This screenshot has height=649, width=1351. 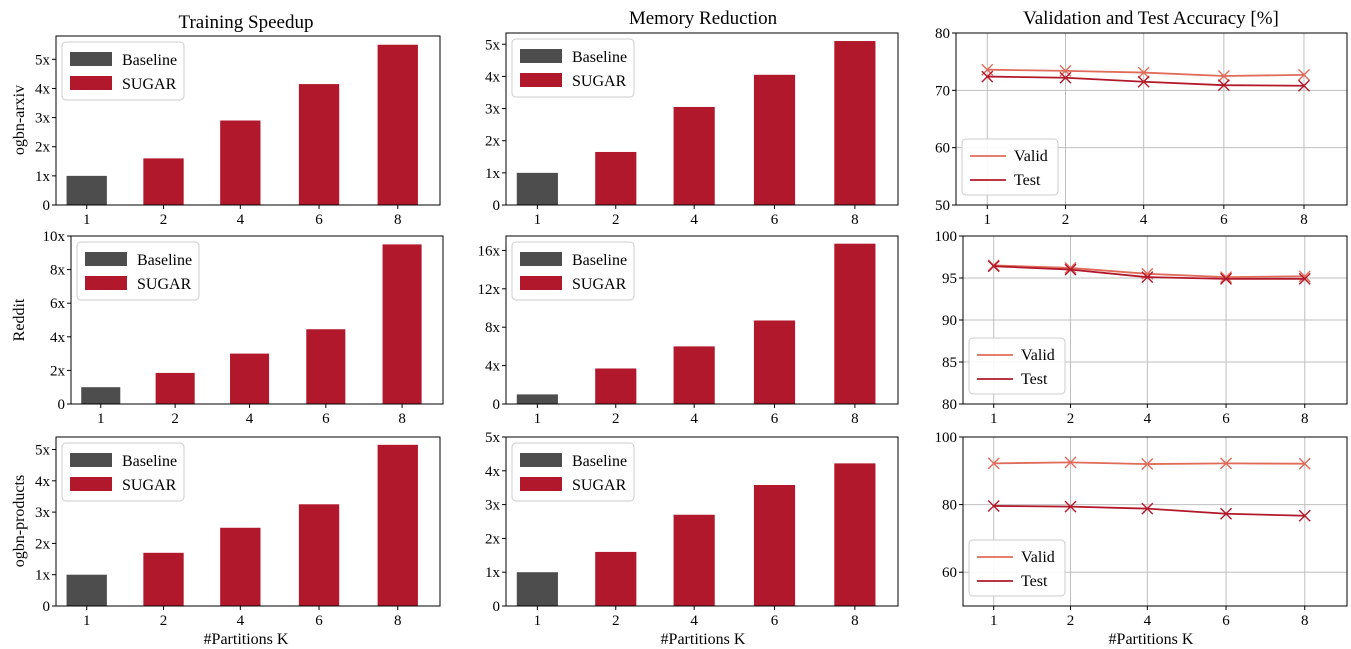 I want to click on marker-valid-k4, so click(x=1143, y=72).